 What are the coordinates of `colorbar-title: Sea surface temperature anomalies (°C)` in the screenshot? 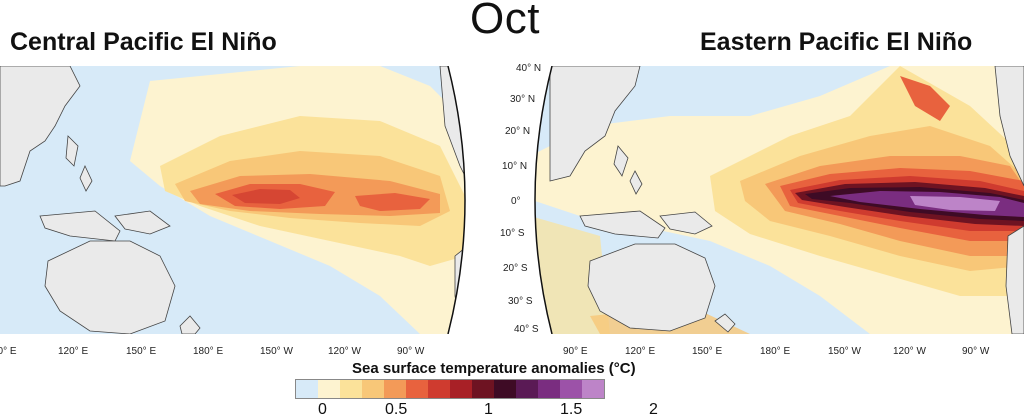 It's located at (494, 368).